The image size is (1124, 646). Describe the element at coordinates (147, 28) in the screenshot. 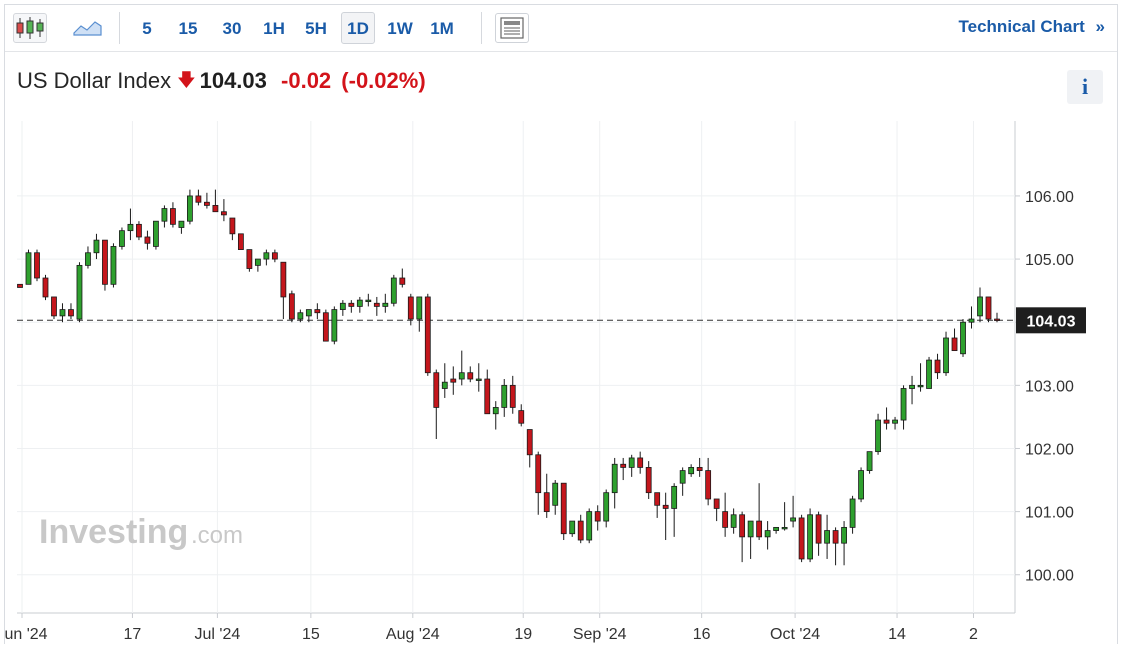

I see `interval-5: 5` at that location.